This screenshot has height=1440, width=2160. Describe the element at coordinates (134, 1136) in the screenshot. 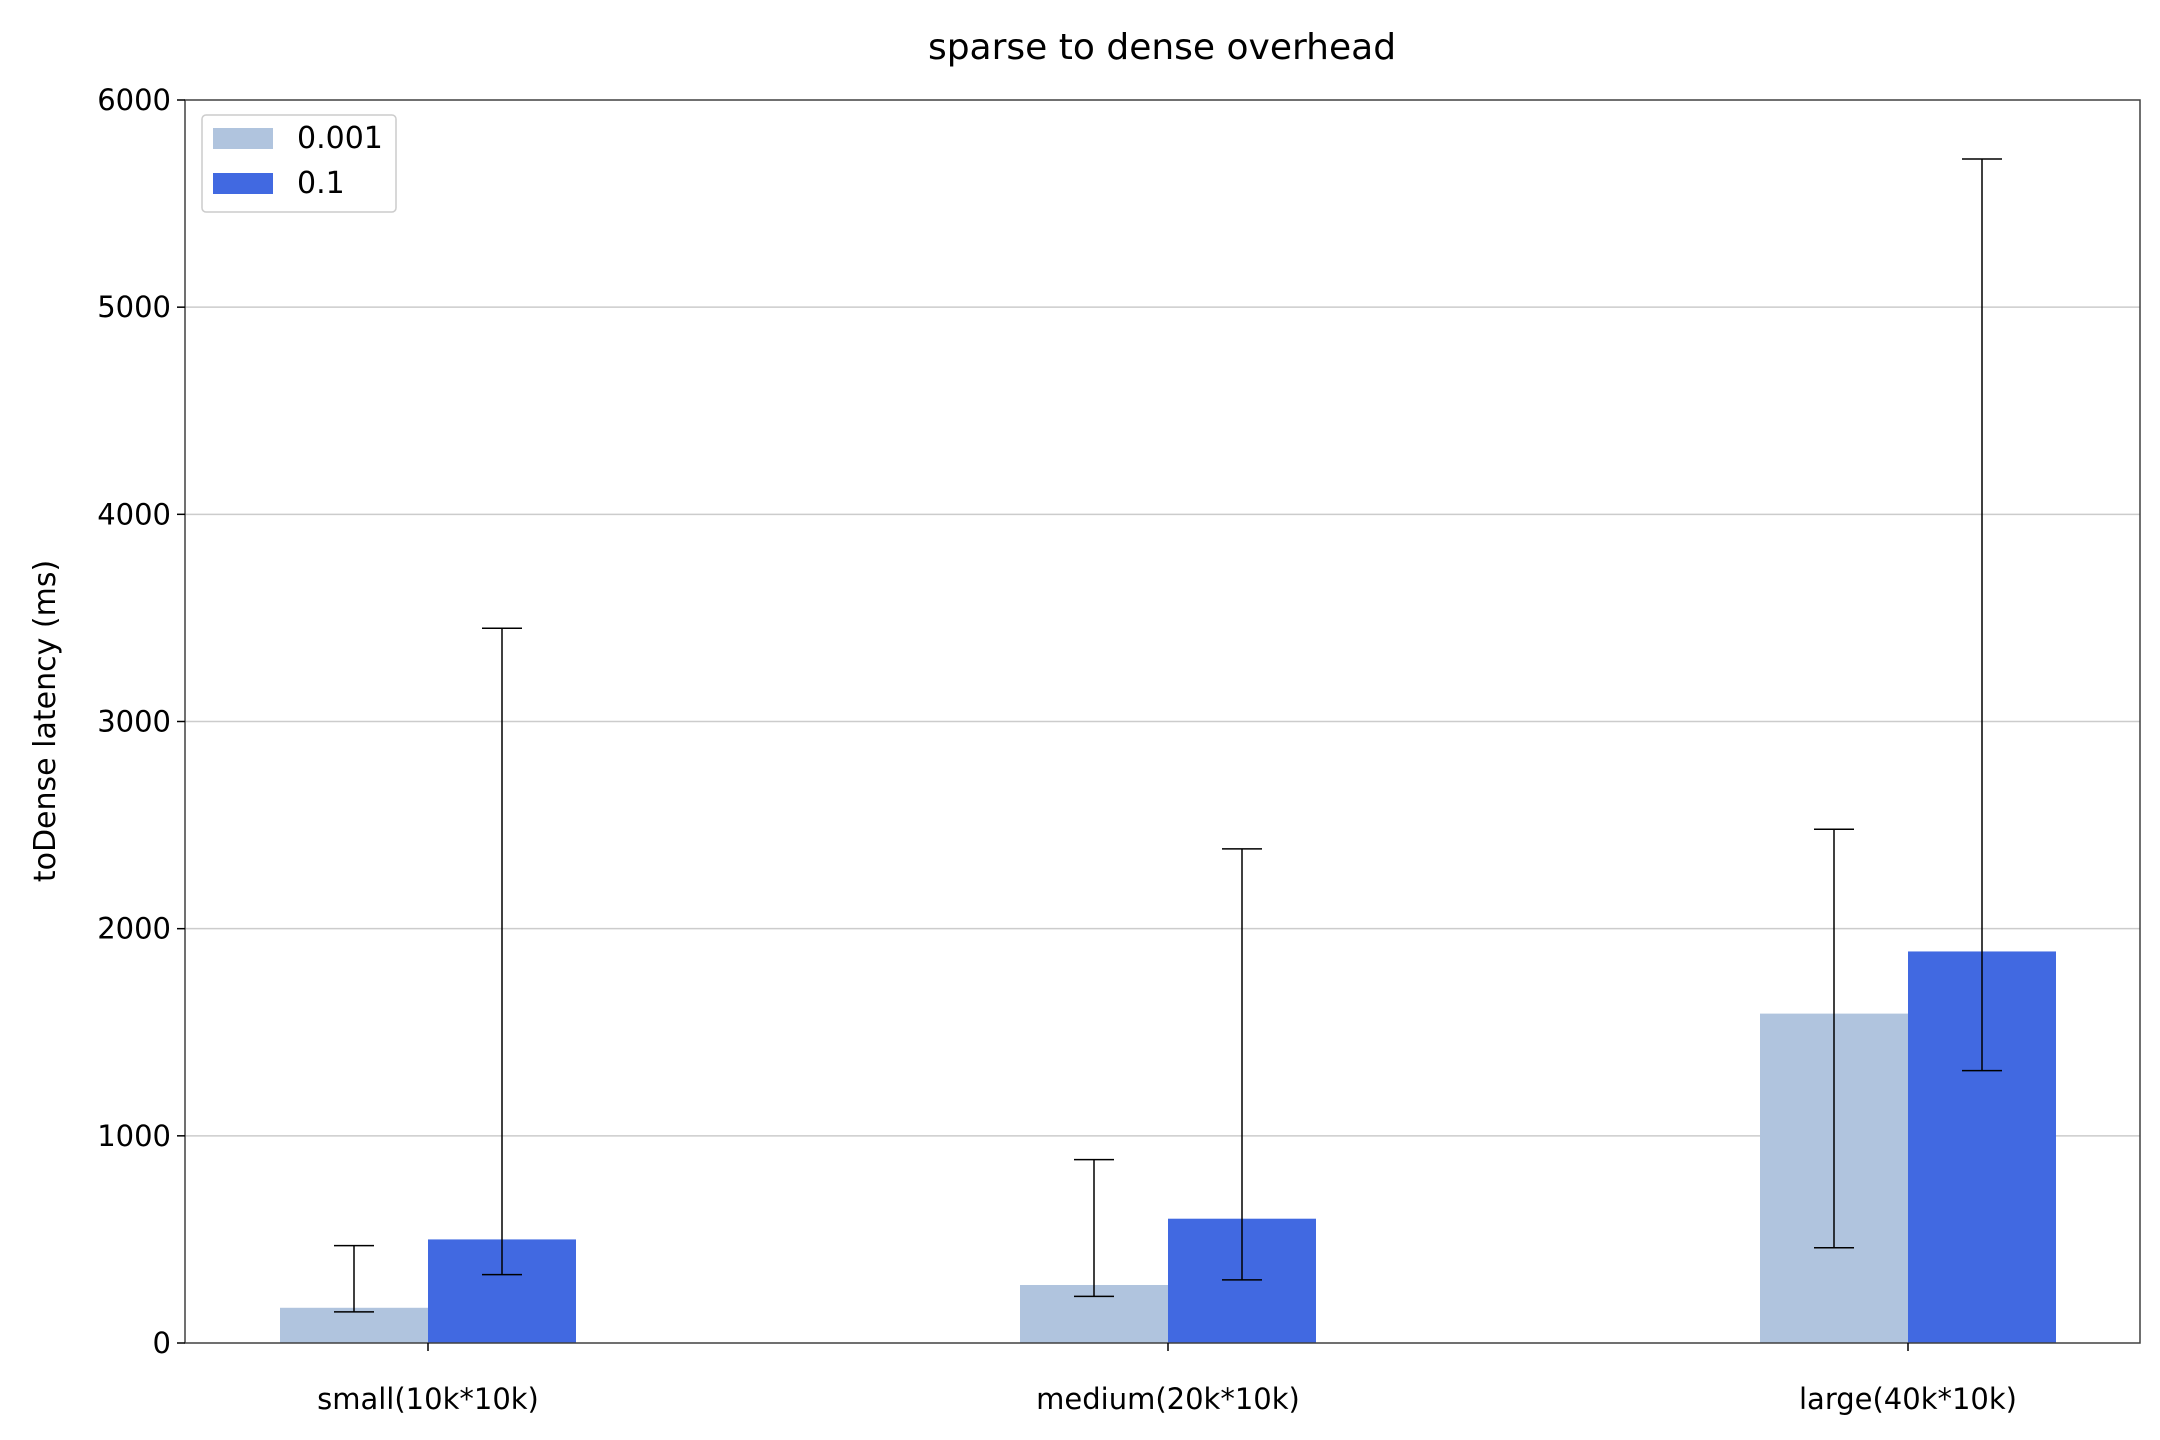

I see `y-tick-label: 1000` at that location.